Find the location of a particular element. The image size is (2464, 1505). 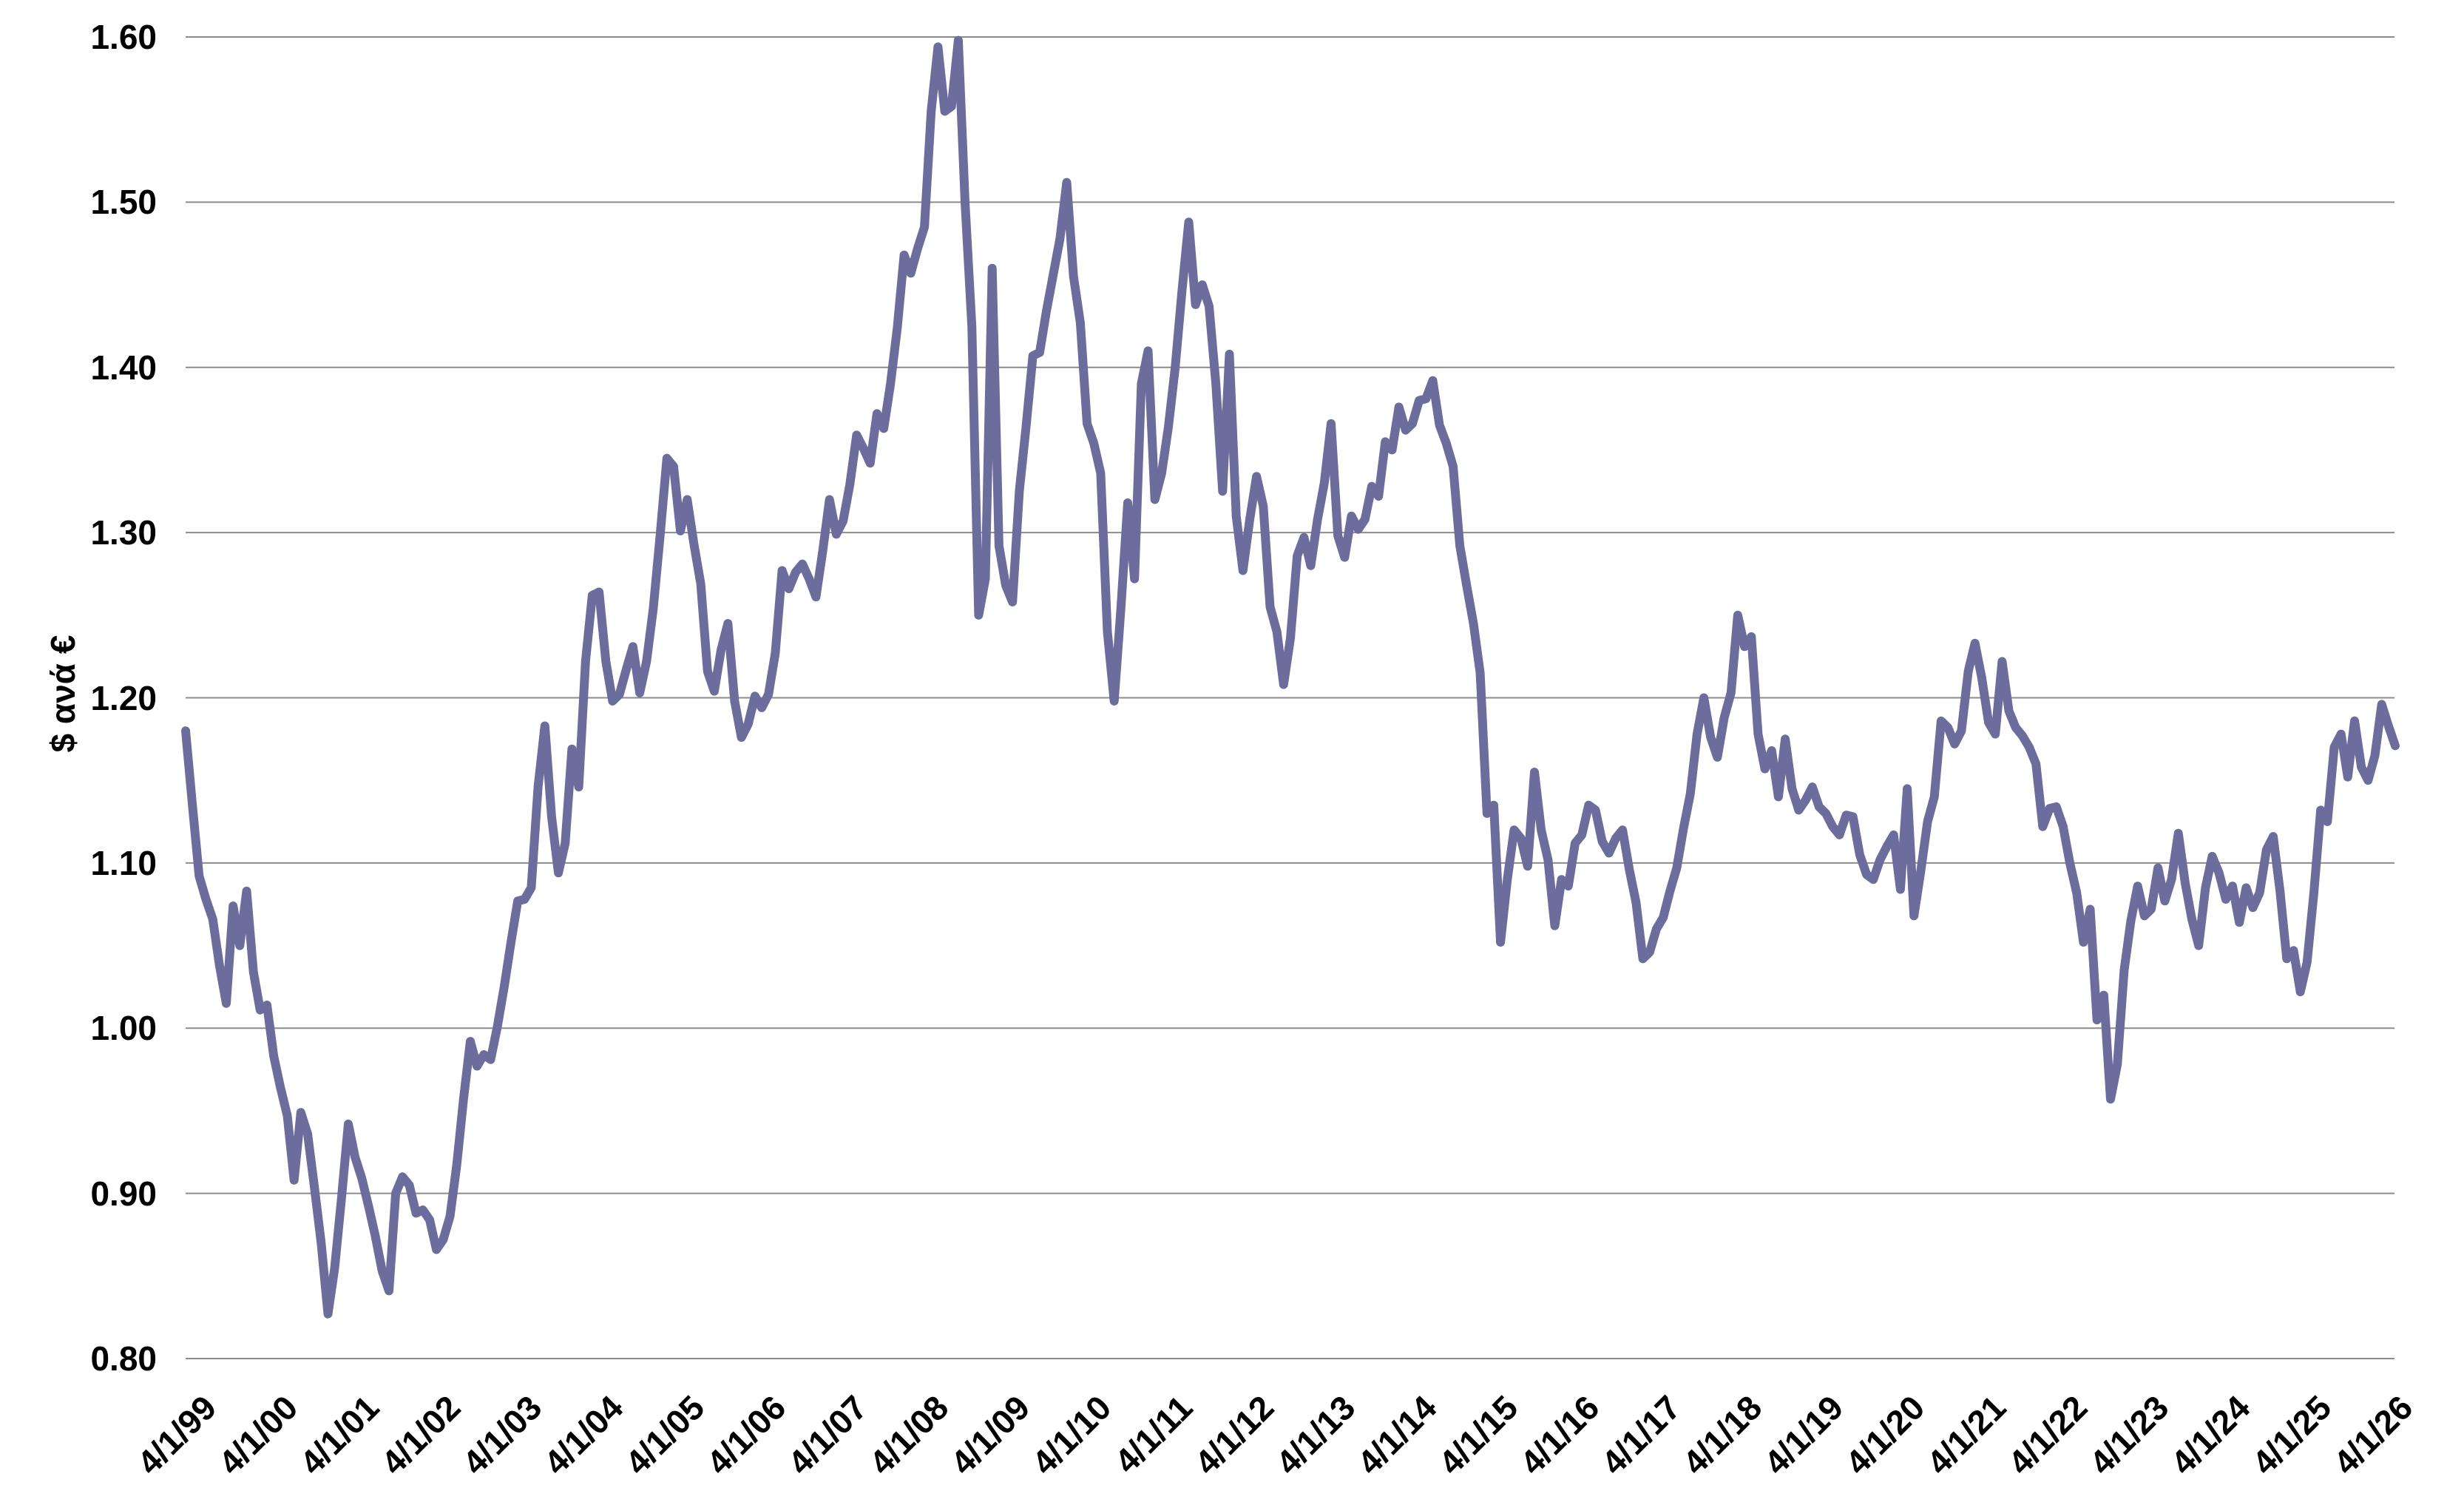

y-tick-label: 0.80 is located at coordinates (123, 1358).